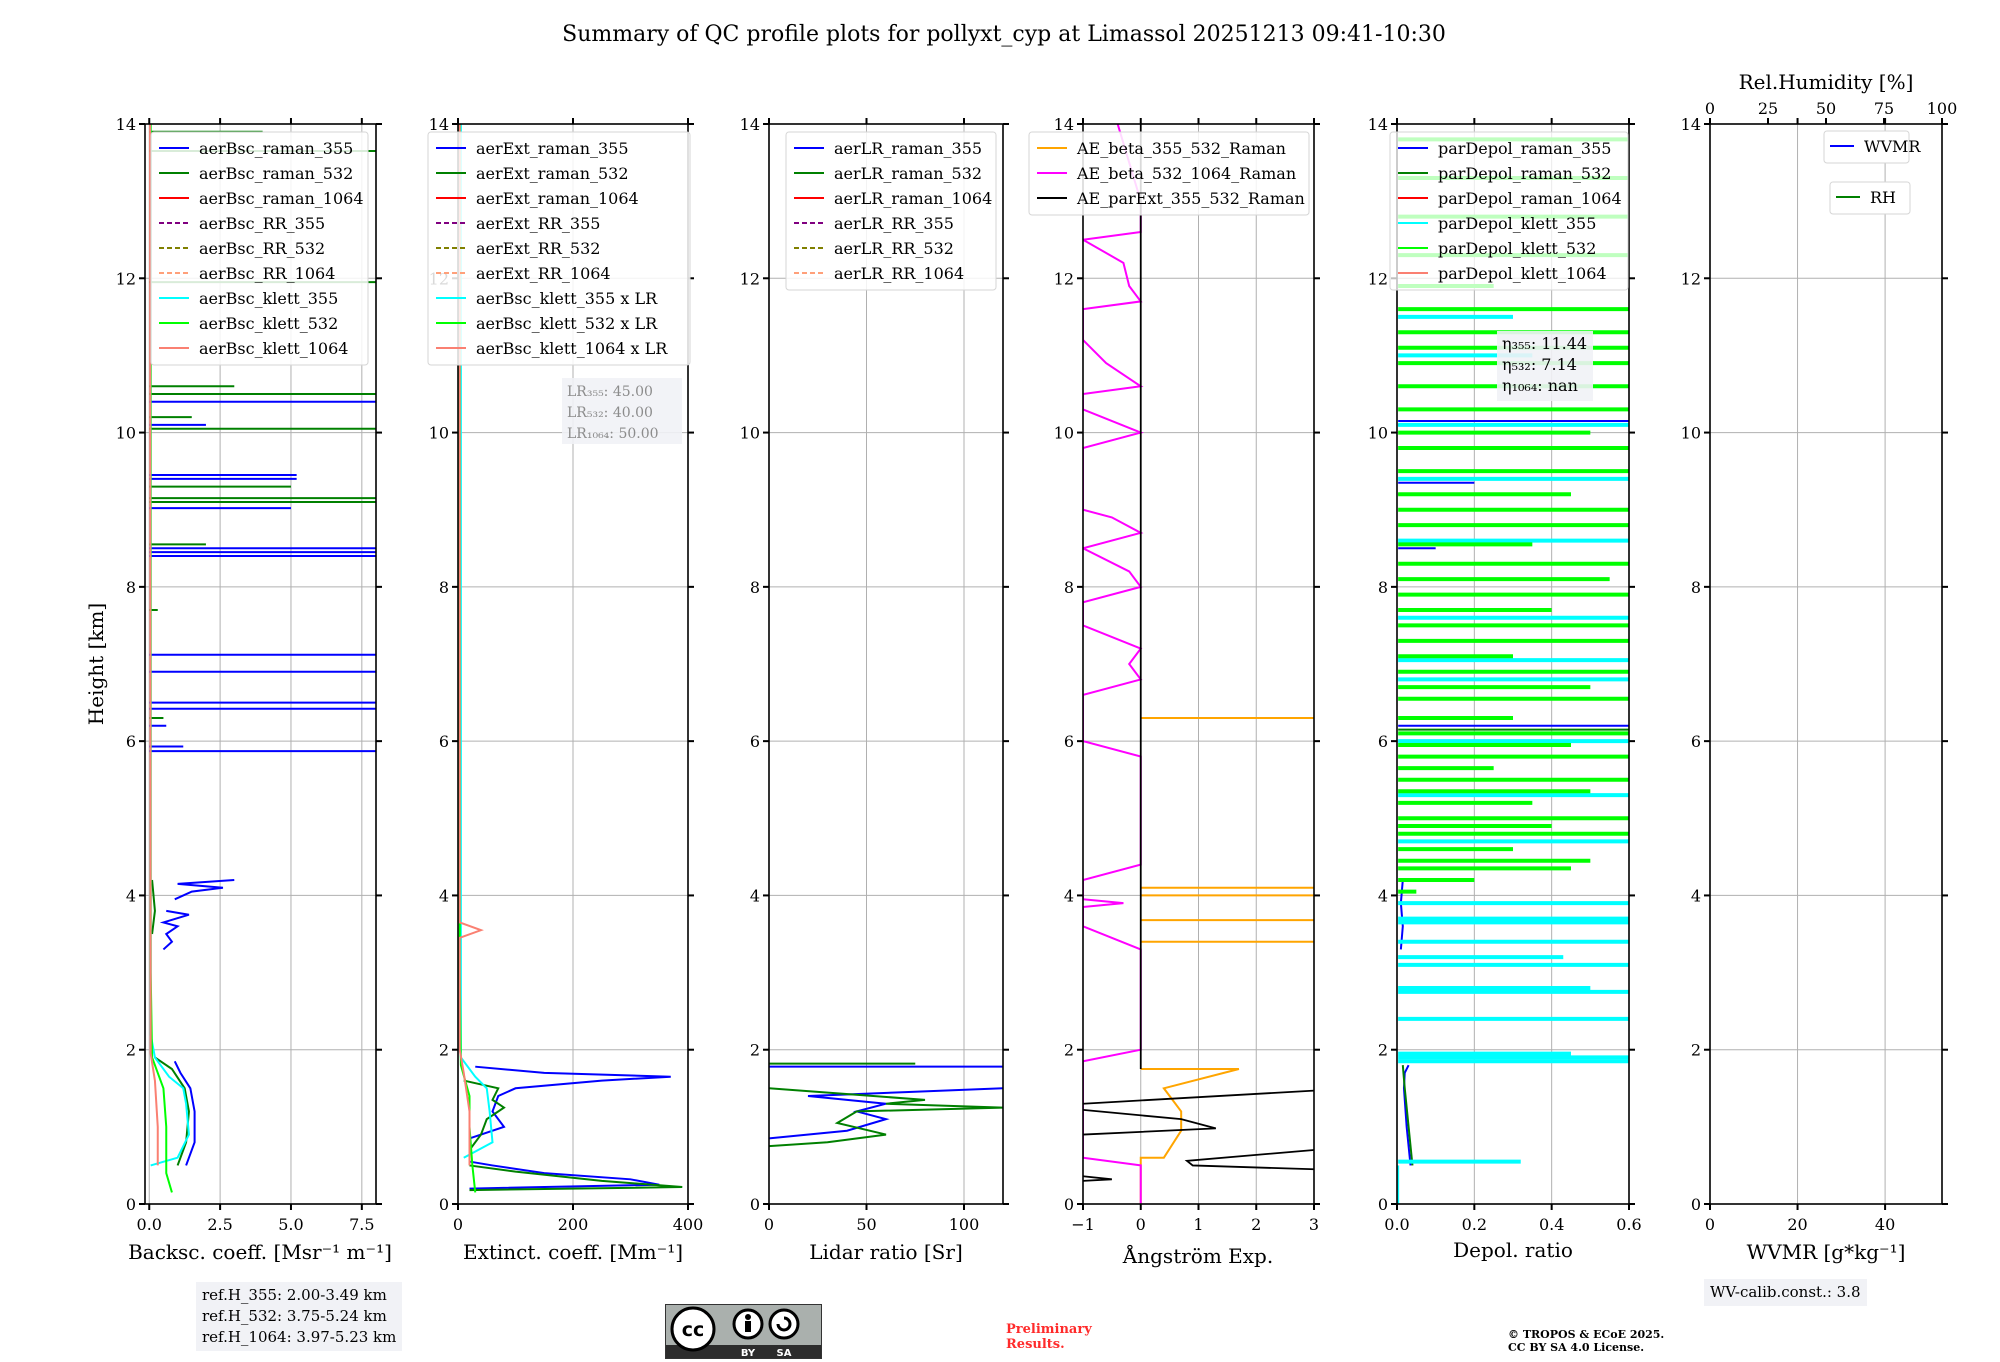 The height and width of the screenshot is (1362, 2000). Describe the element at coordinates (281, 198) in the screenshot. I see `legend-entry: aerBsc_raman_1064` at that location.